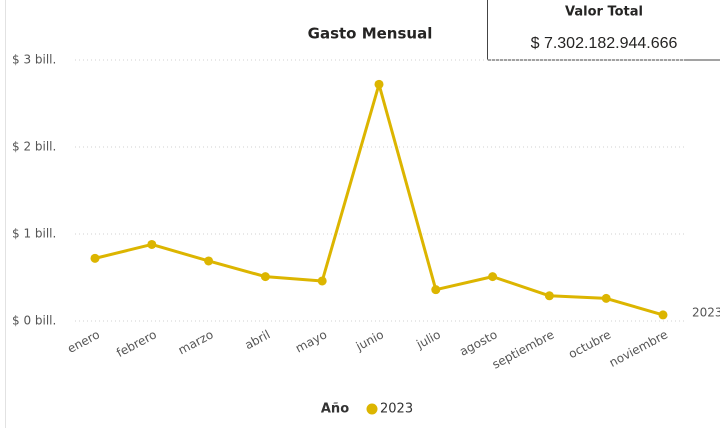 This screenshot has width=720, height=428. Describe the element at coordinates (370, 34) in the screenshot. I see `chart-title: Gasto Mensual` at that location.